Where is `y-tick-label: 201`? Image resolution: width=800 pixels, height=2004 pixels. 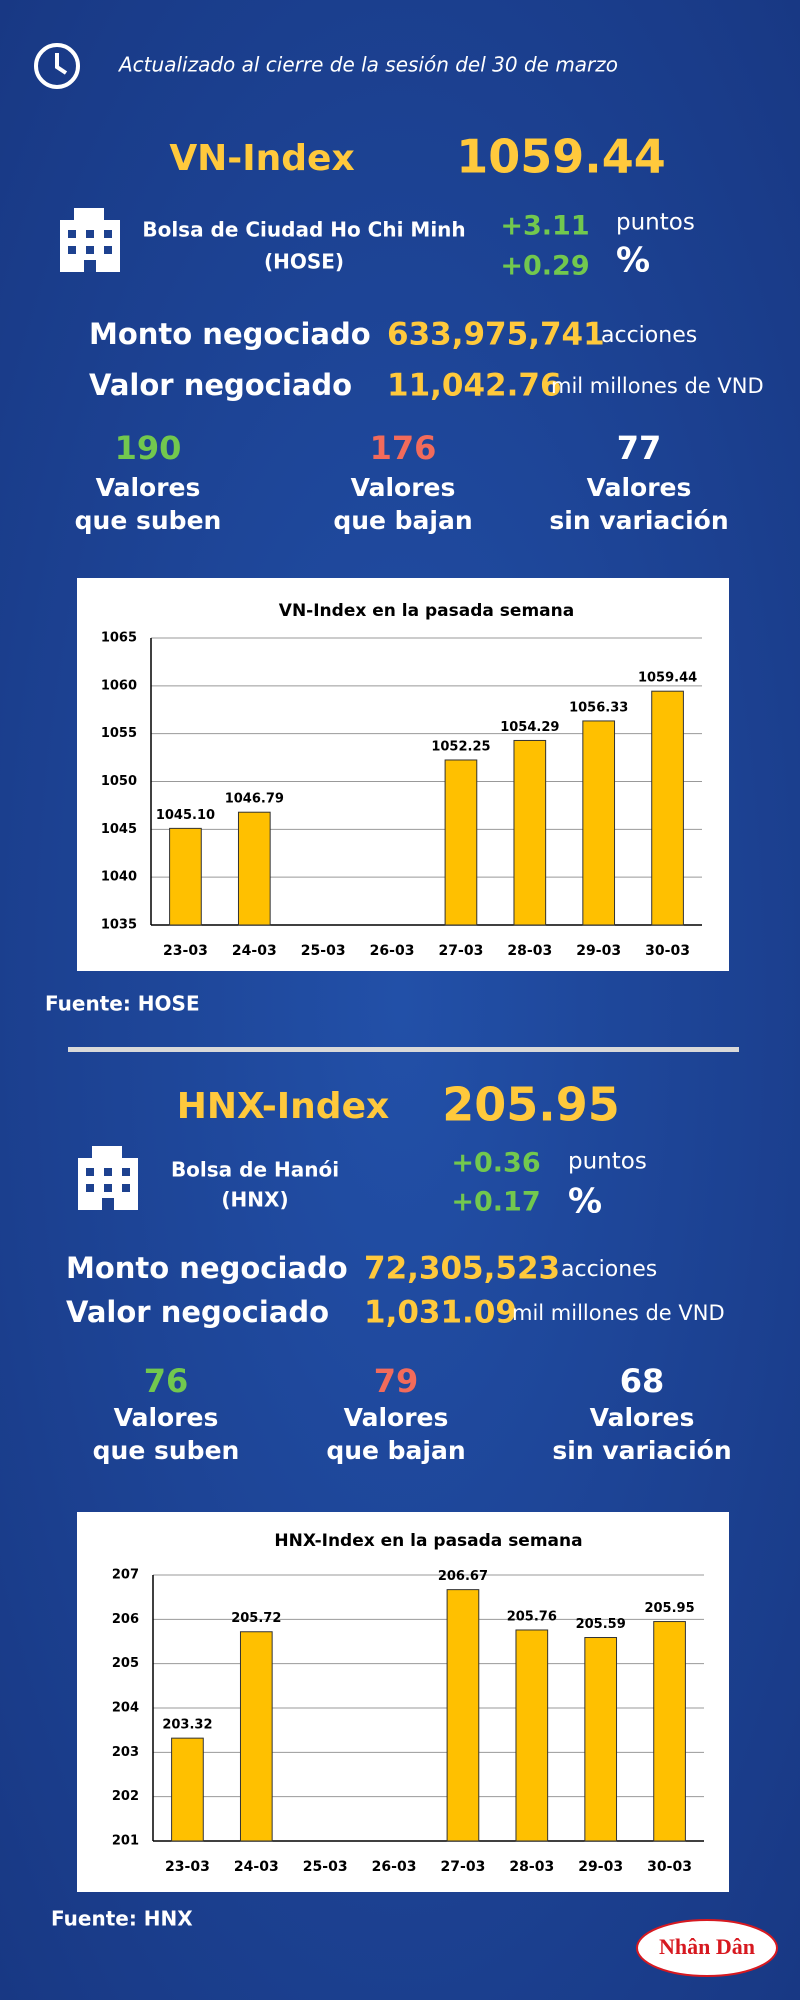 y-tick-label: 201 is located at coordinates (125, 1841).